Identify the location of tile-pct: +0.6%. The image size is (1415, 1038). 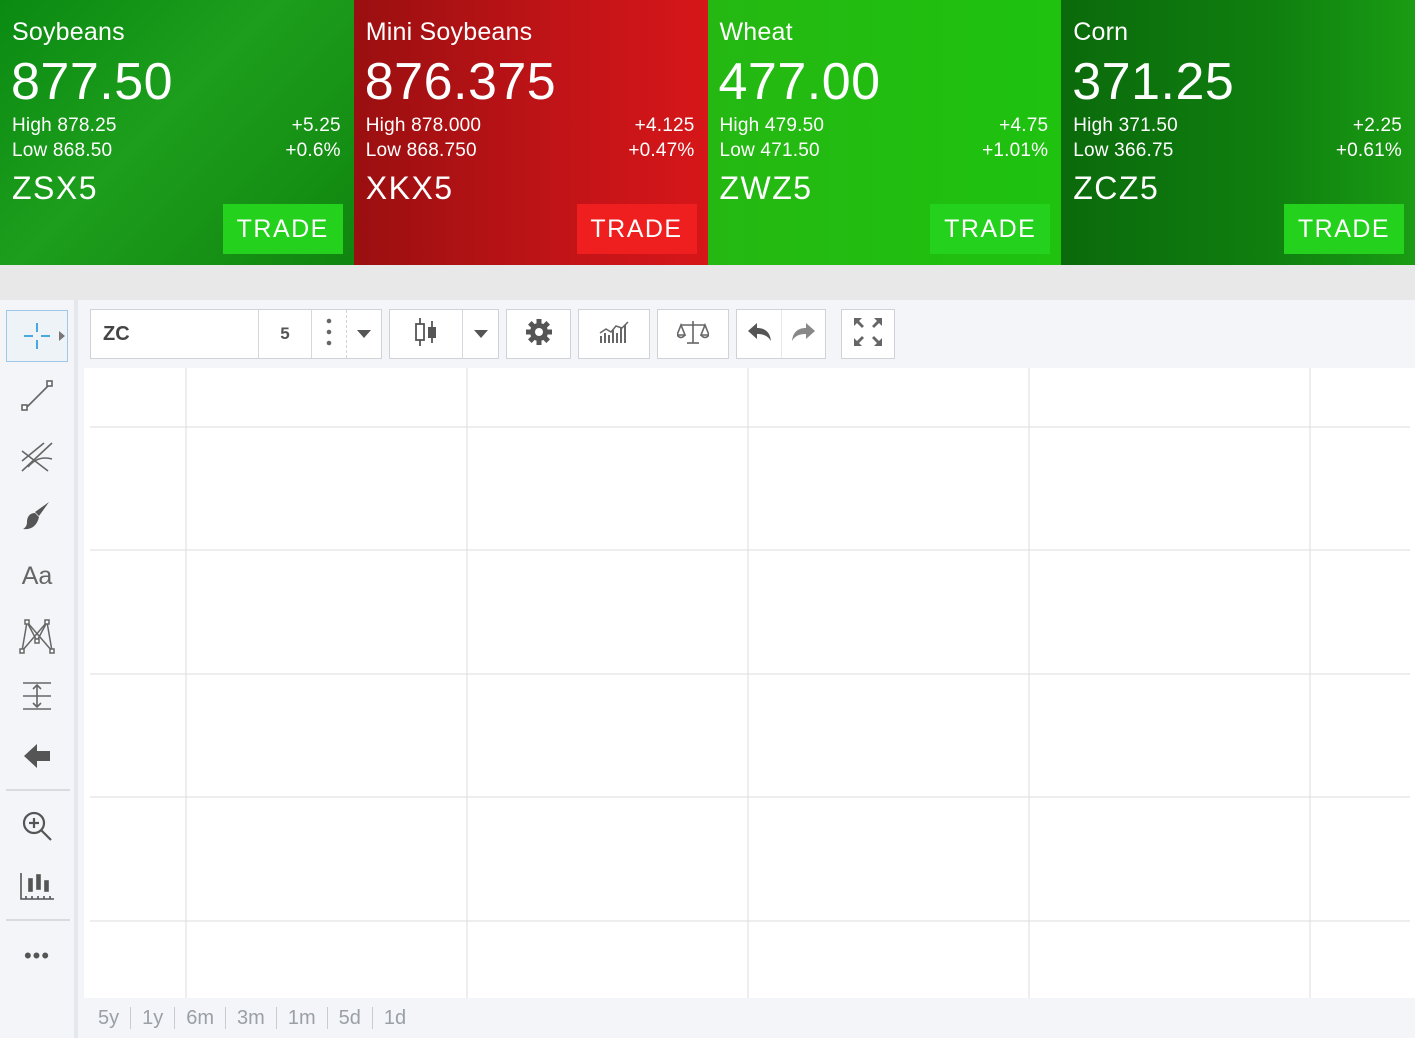
(313, 150).